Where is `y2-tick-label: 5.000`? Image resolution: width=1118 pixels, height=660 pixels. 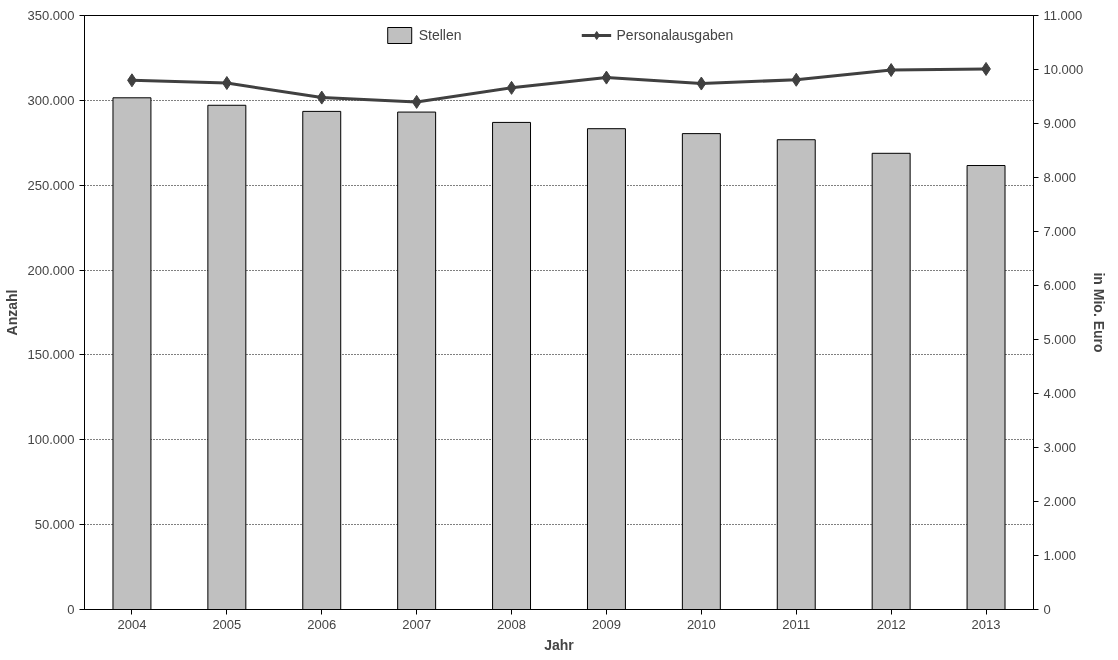
y2-tick-label: 5.000 is located at coordinates (1060, 339).